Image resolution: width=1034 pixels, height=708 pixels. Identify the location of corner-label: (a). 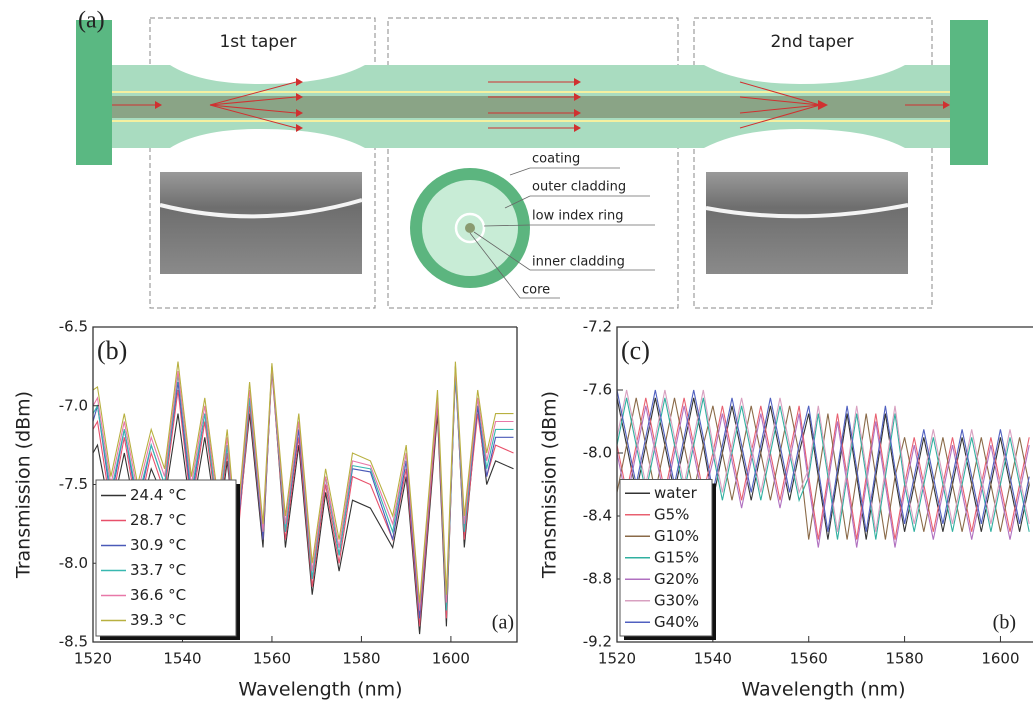
(503, 623).